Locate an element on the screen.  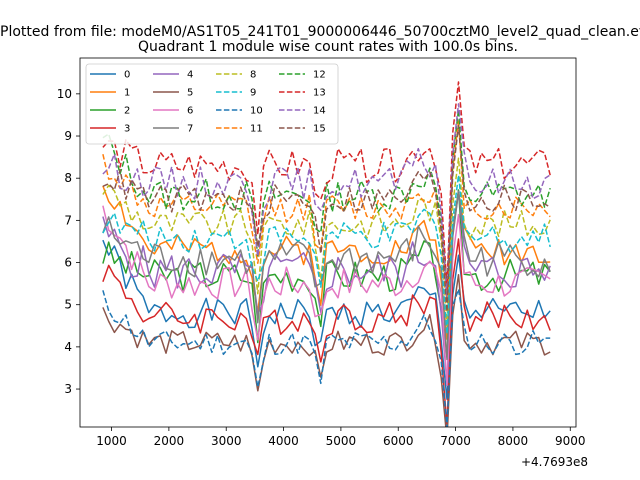
legend-label-4: 4 is located at coordinates (190, 75).